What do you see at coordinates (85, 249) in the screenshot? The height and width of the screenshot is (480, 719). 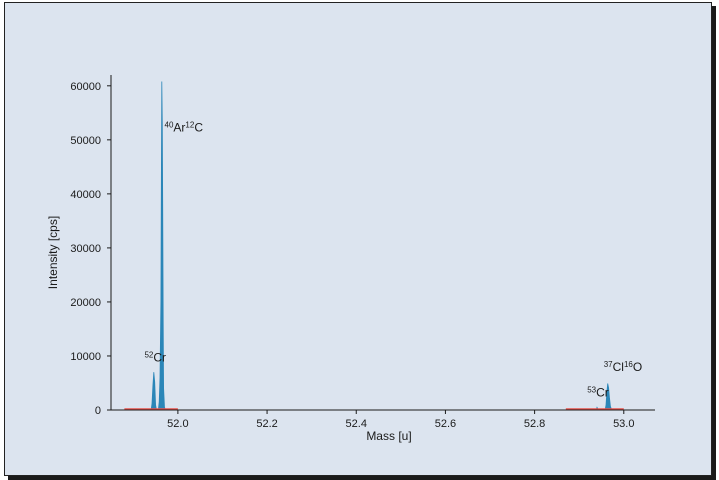 I see `y-tick-label: 30000` at bounding box center [85, 249].